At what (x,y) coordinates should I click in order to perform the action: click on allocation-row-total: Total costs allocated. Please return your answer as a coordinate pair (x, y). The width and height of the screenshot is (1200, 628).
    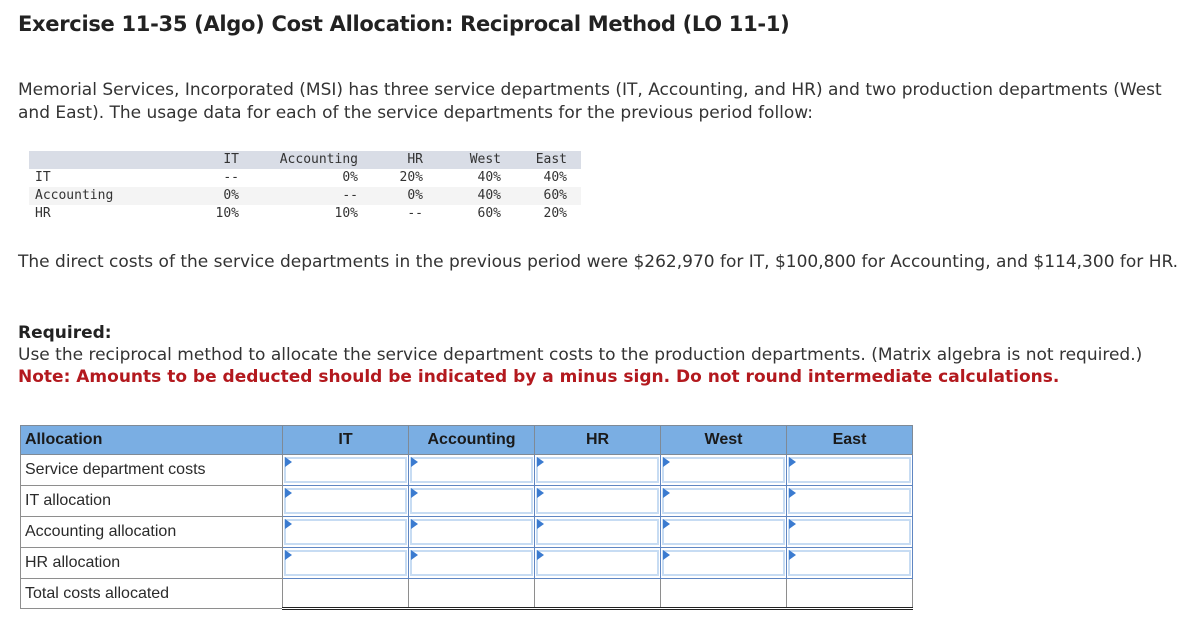
    Looking at the image, I should click on (466, 594).